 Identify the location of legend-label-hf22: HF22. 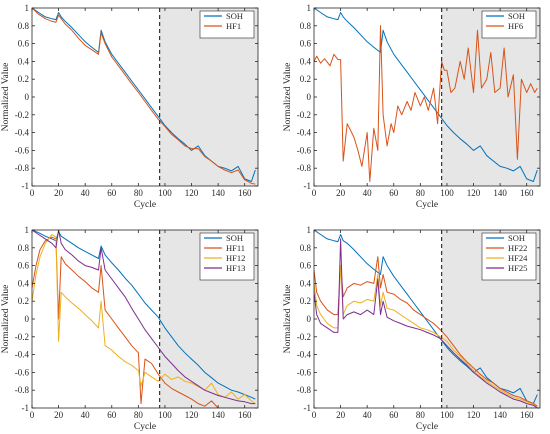
(517, 248).